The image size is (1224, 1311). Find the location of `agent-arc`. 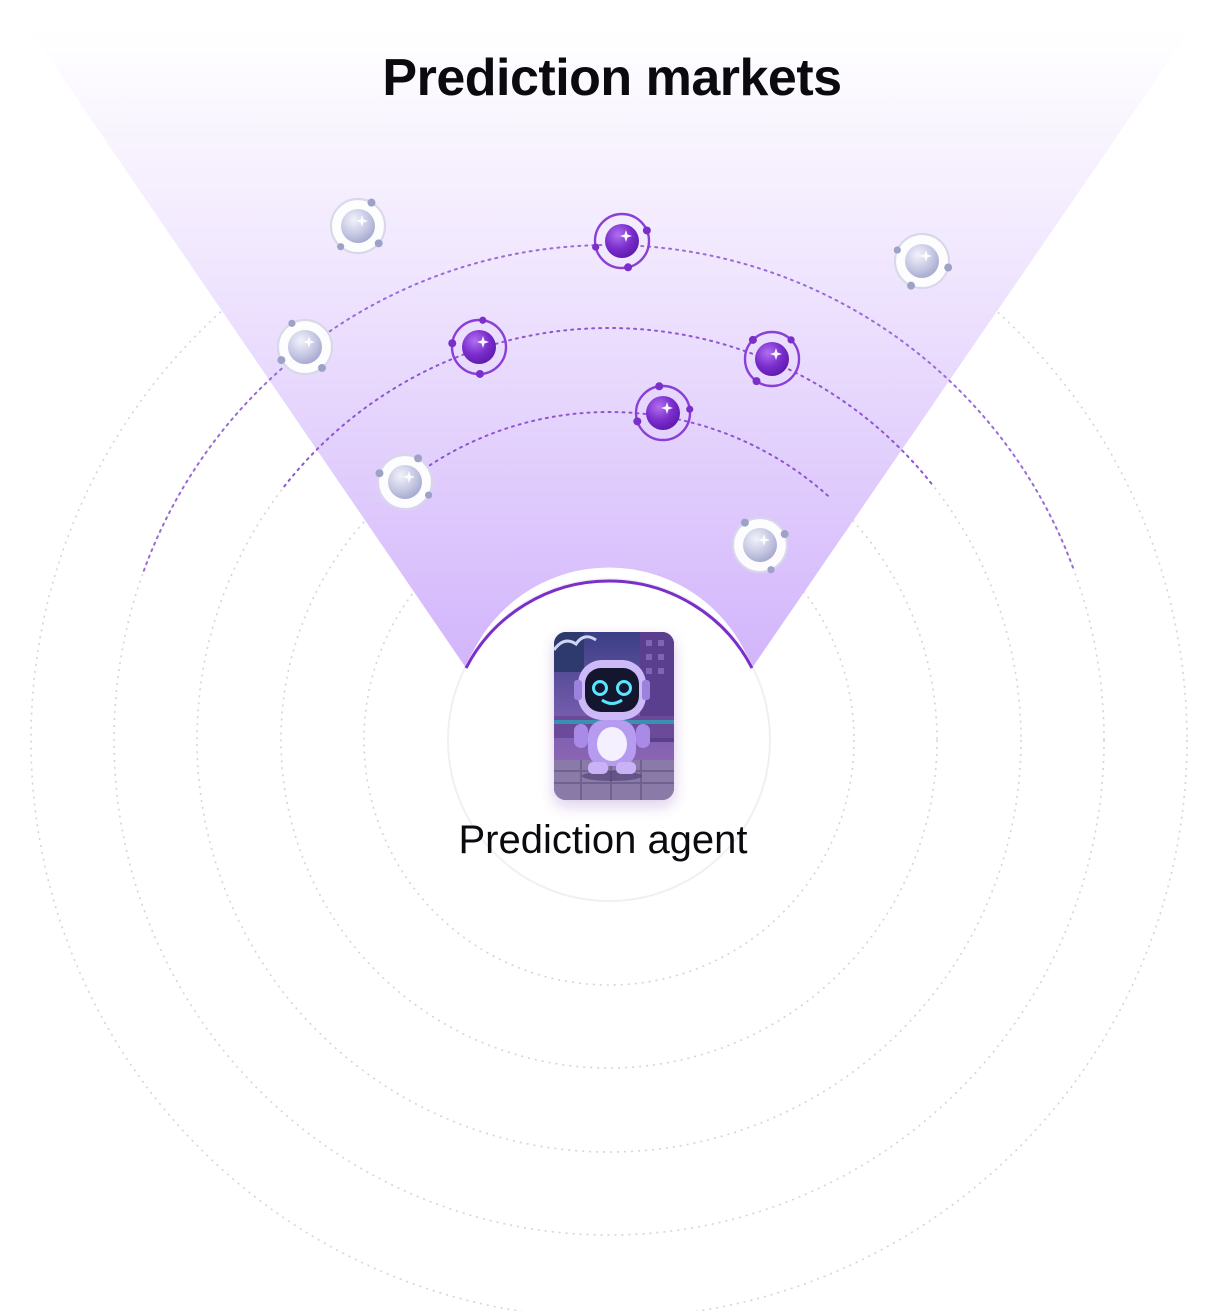

agent-arc is located at coordinates (609, 624).